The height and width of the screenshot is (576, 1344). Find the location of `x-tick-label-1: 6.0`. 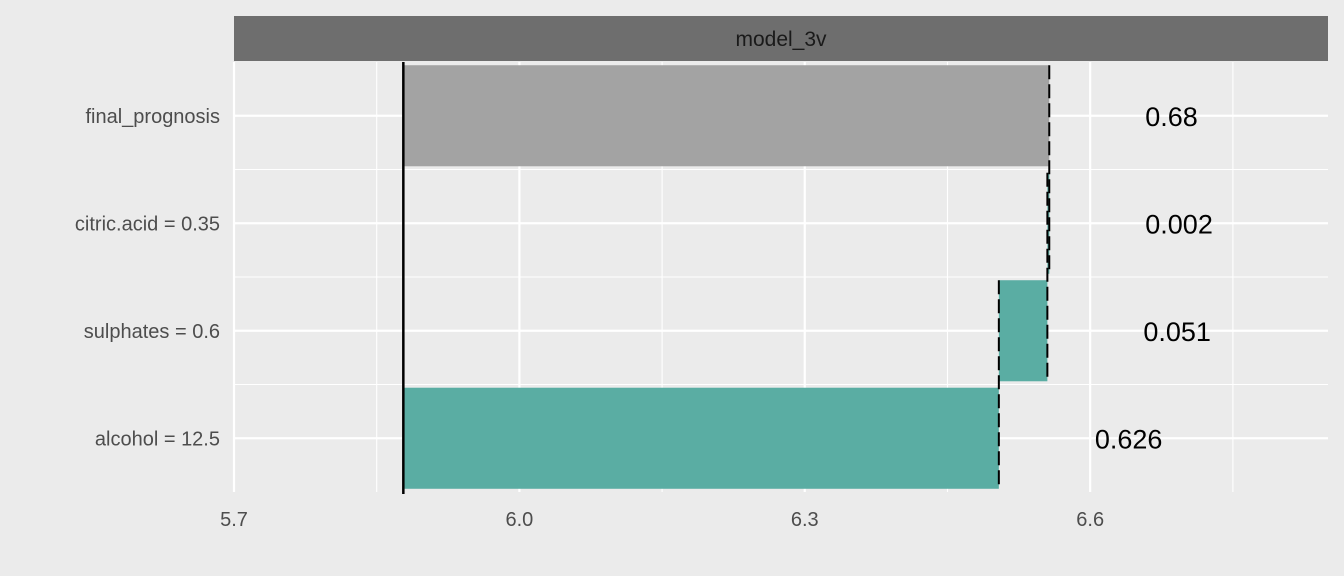

x-tick-label-1: 6.0 is located at coordinates (519, 520).